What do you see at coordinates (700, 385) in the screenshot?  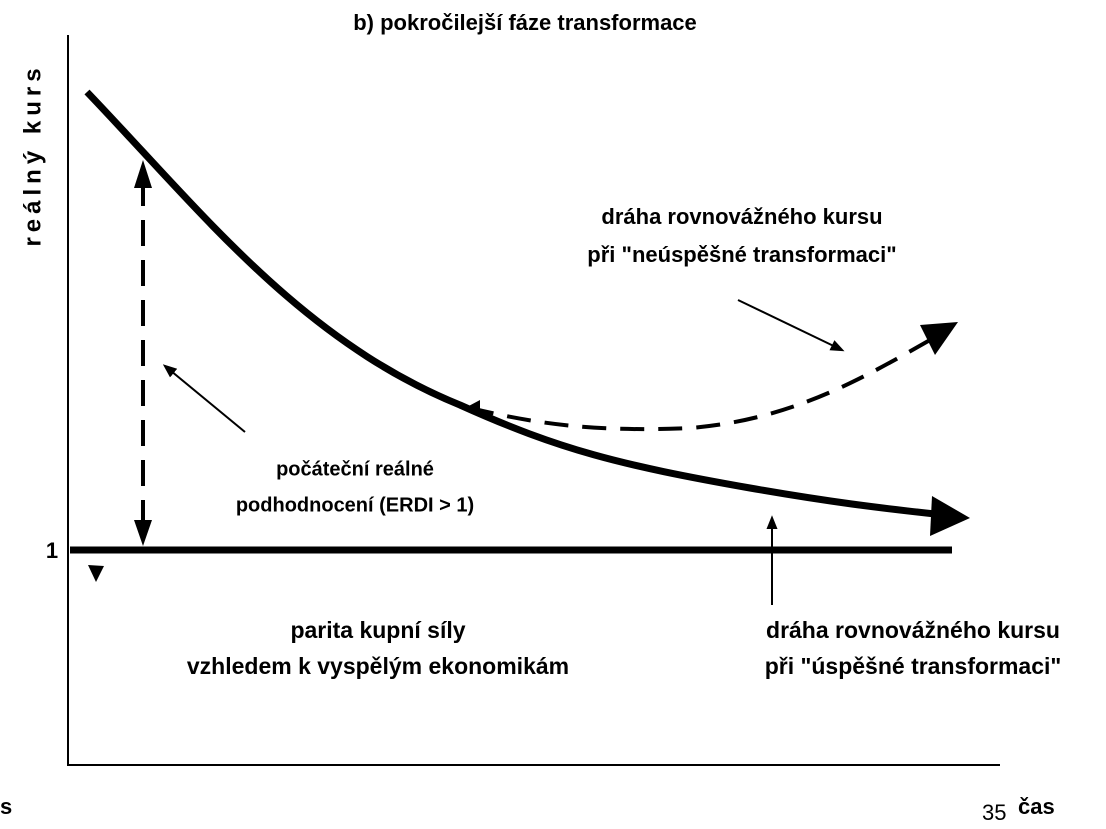 I see `failure-curve` at bounding box center [700, 385].